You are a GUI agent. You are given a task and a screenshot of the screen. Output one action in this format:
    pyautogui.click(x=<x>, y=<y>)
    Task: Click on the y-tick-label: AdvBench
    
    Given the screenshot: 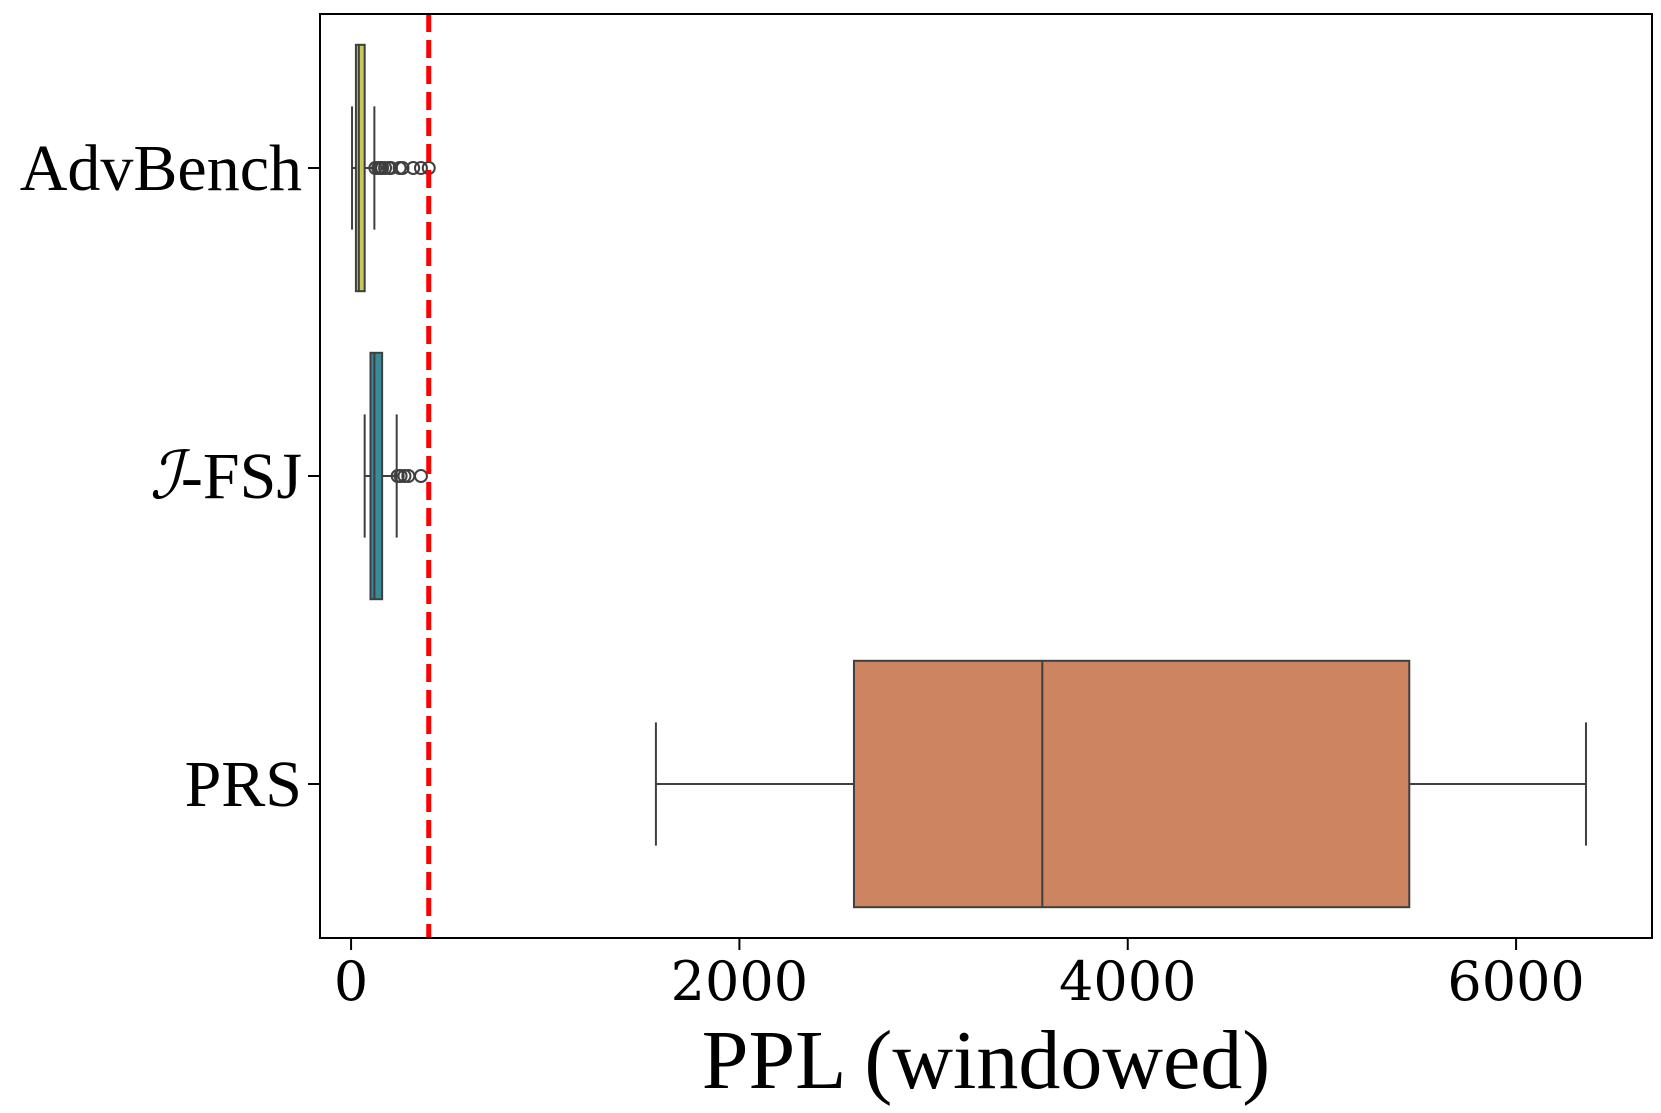 What is the action you would take?
    pyautogui.click(x=161, y=168)
    